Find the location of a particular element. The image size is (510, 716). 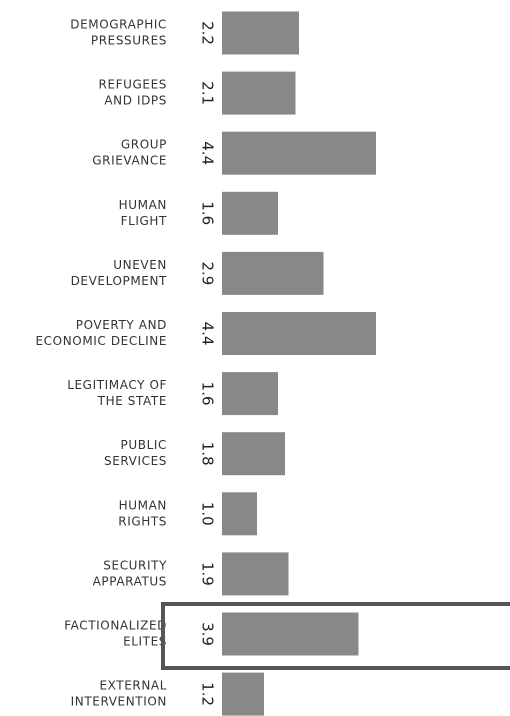

category-label: GROUP is located at coordinates (144, 145).